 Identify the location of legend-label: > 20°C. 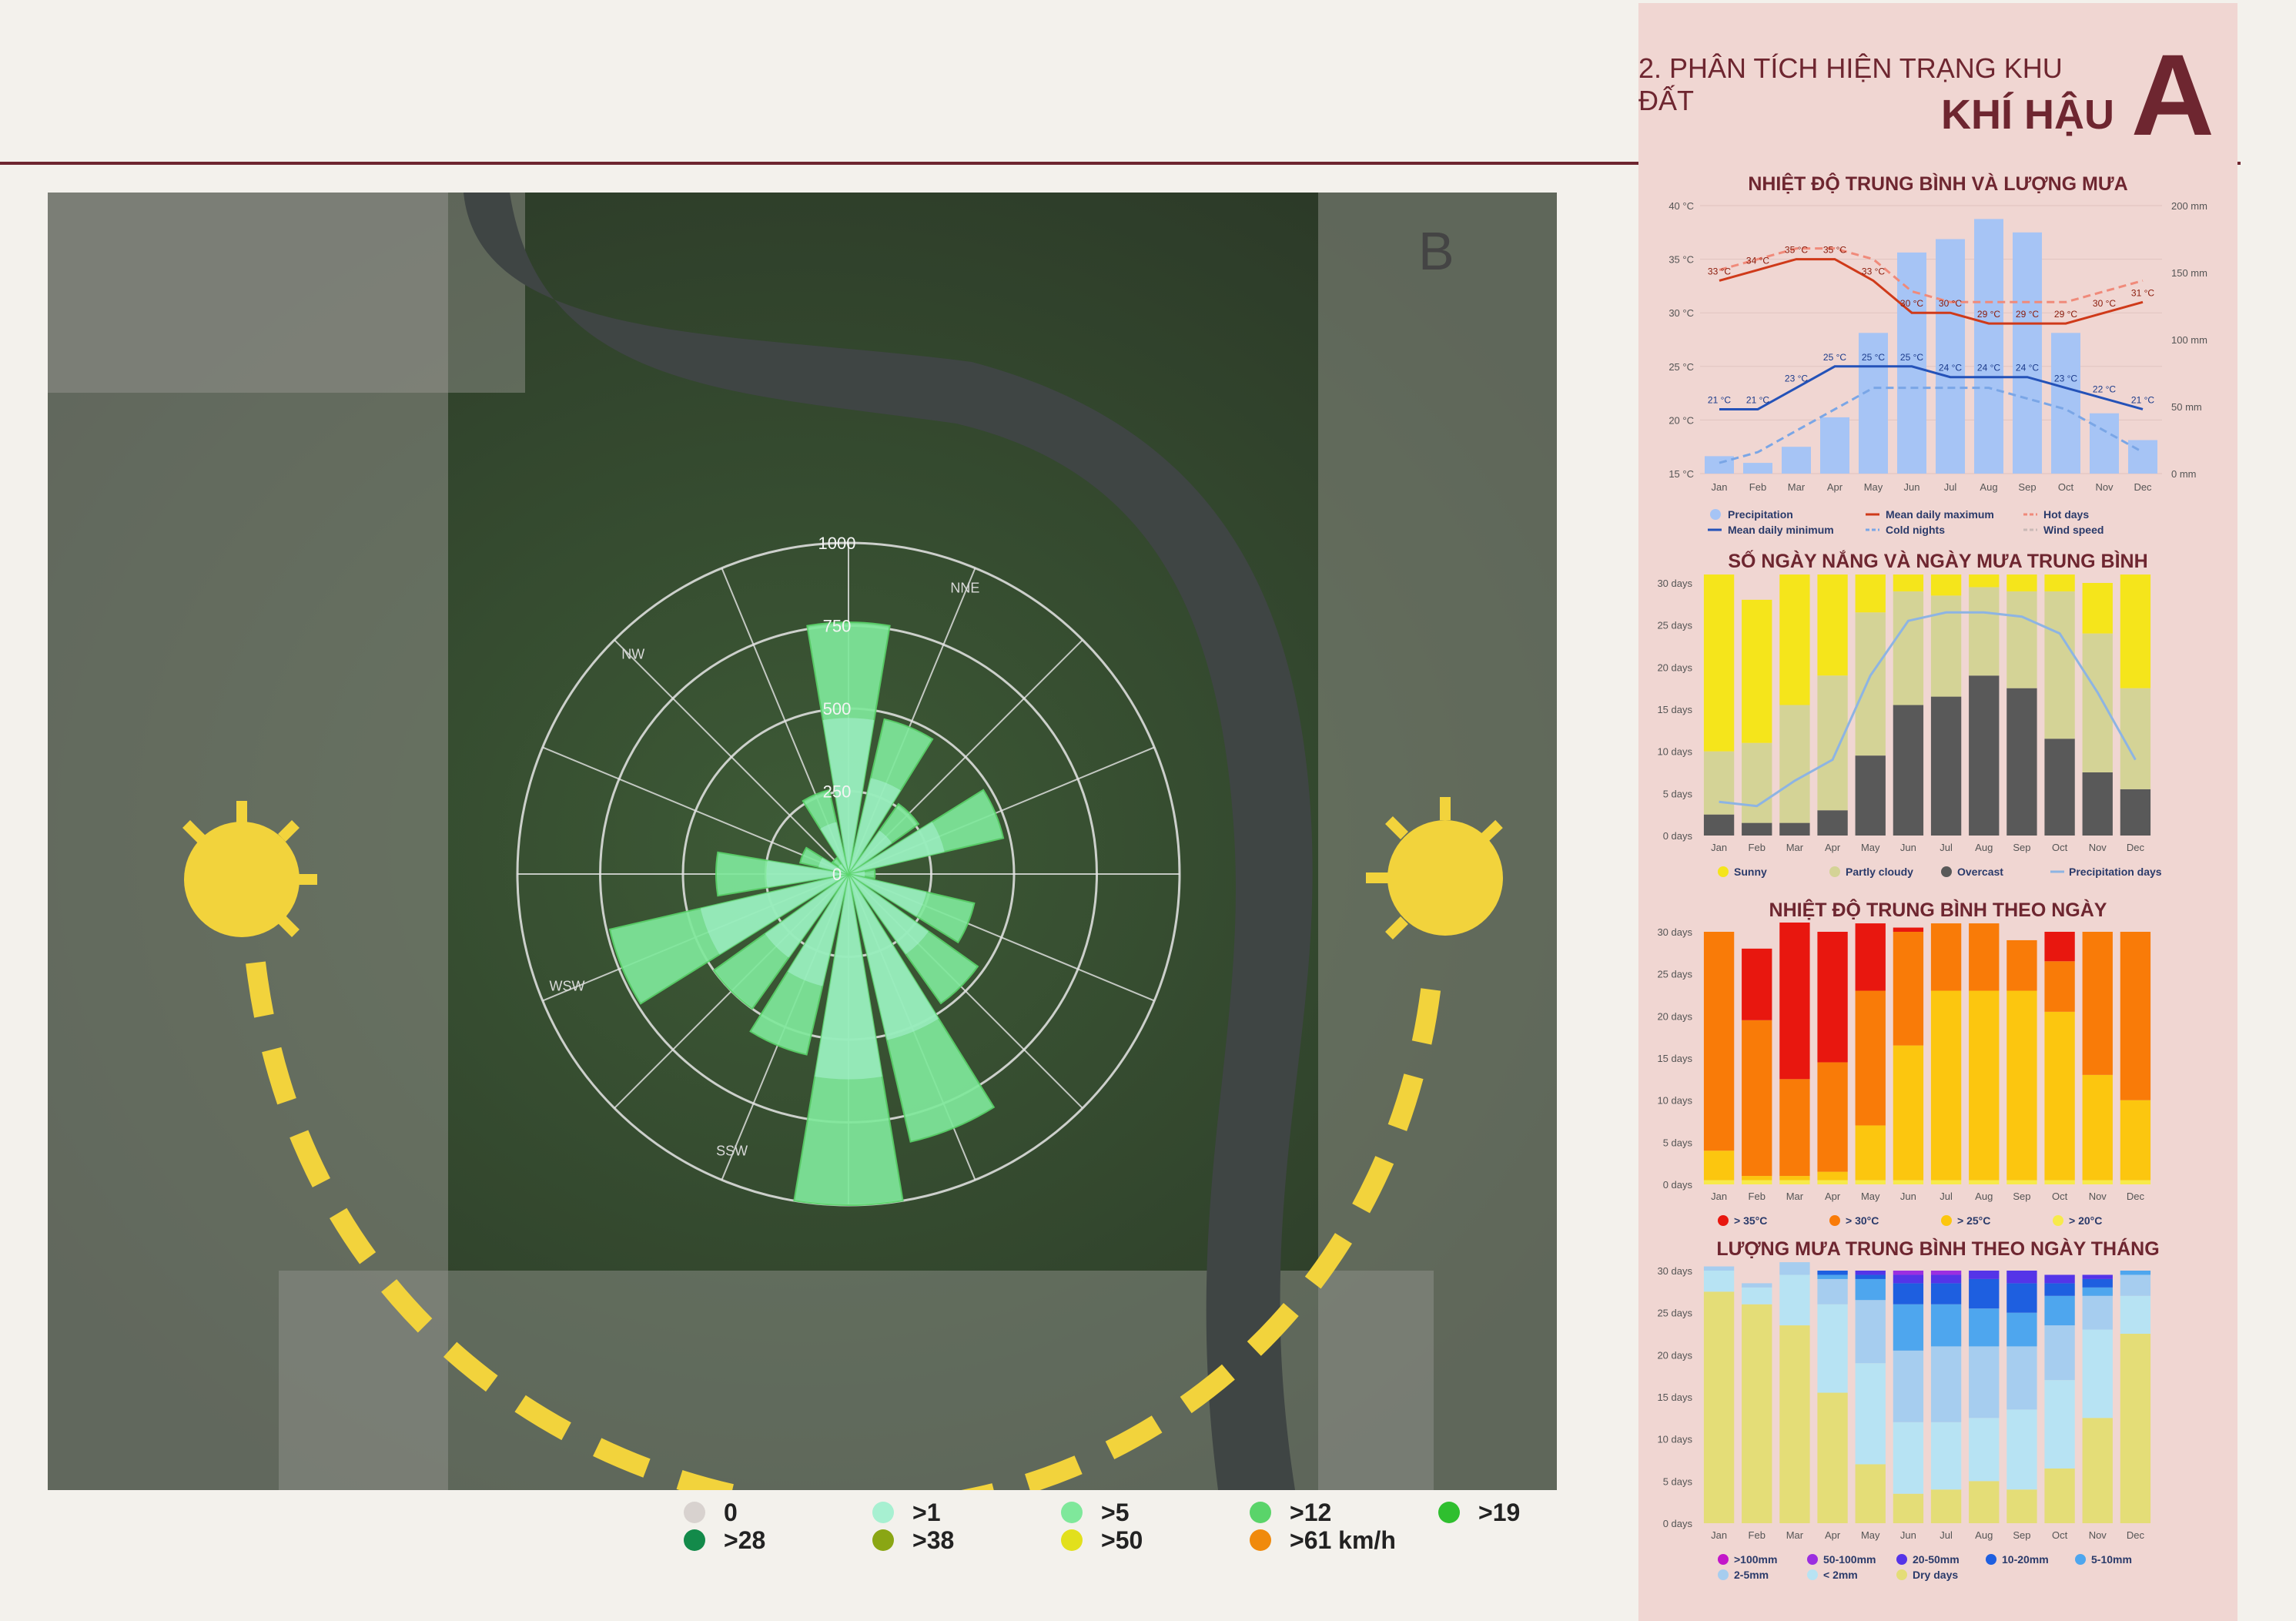
(2085, 1220).